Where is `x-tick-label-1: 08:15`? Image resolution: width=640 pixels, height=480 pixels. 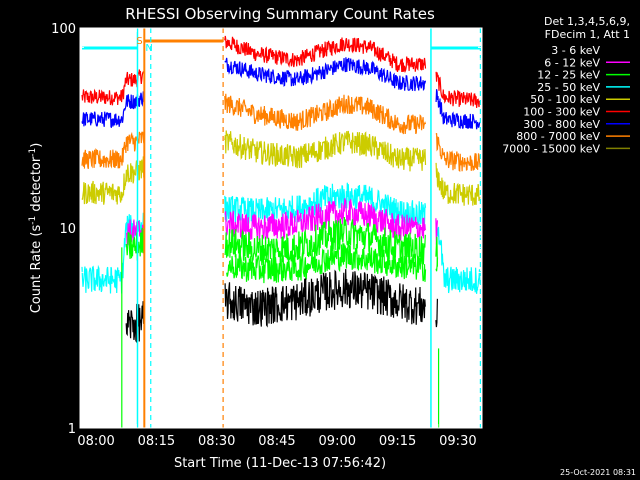 x-tick-label-1: 08:15 is located at coordinates (156, 441).